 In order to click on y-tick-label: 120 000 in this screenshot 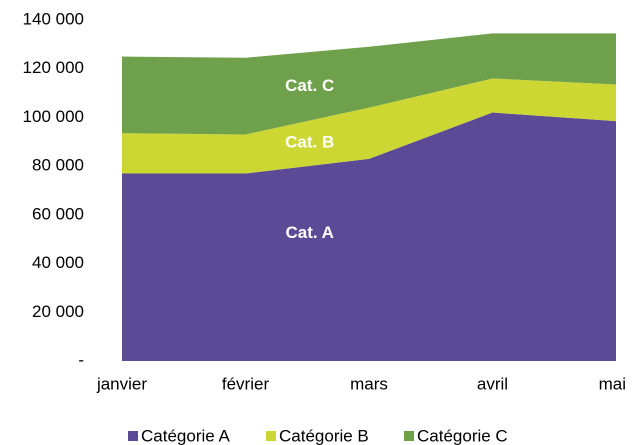, I will do `click(53, 67)`.